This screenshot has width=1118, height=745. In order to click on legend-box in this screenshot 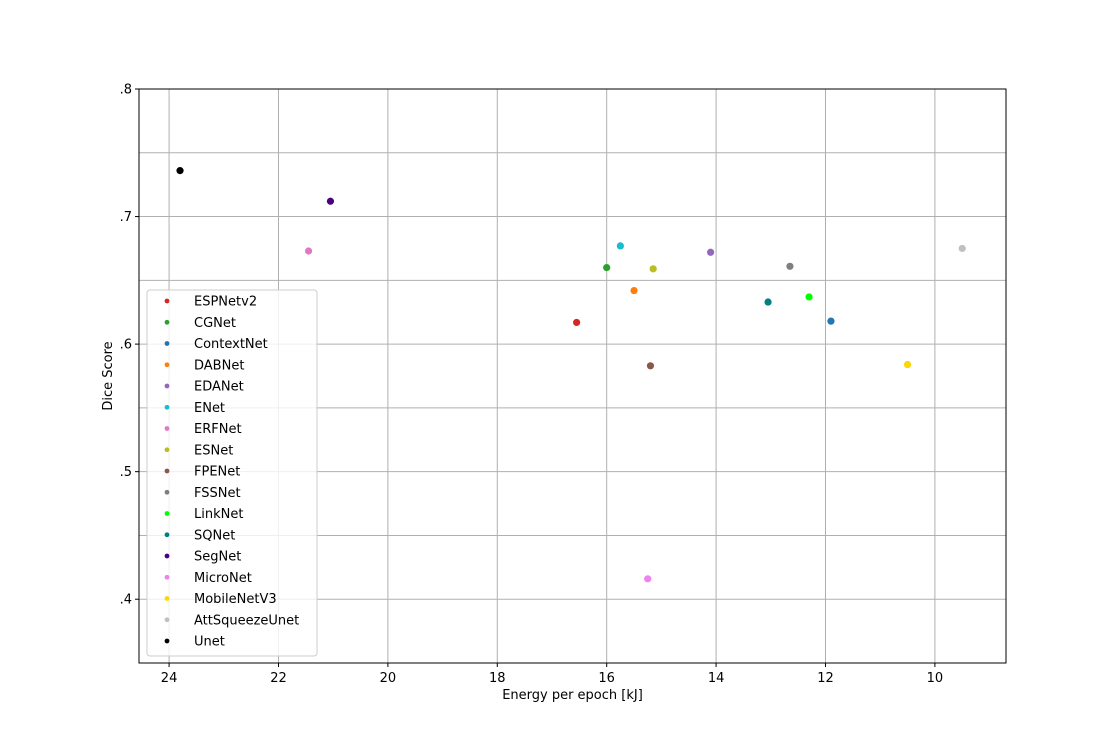, I will do `click(232, 473)`.